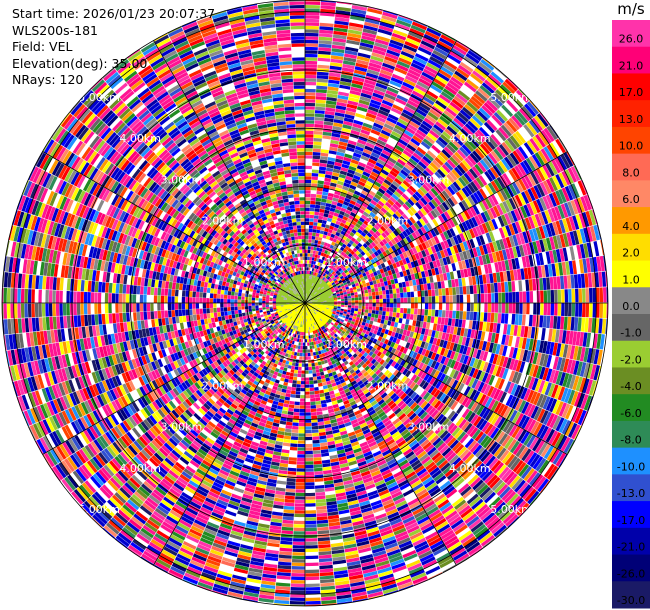 The height and width of the screenshot is (610, 650). I want to click on colorbar-tick-label: 8.0, so click(631, 172).